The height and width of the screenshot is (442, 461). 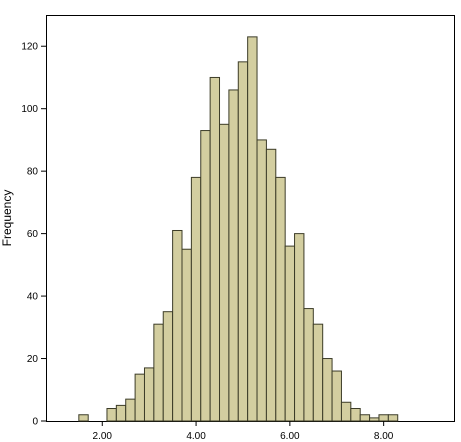 I want to click on y-tick-label: 40, so click(x=33, y=297).